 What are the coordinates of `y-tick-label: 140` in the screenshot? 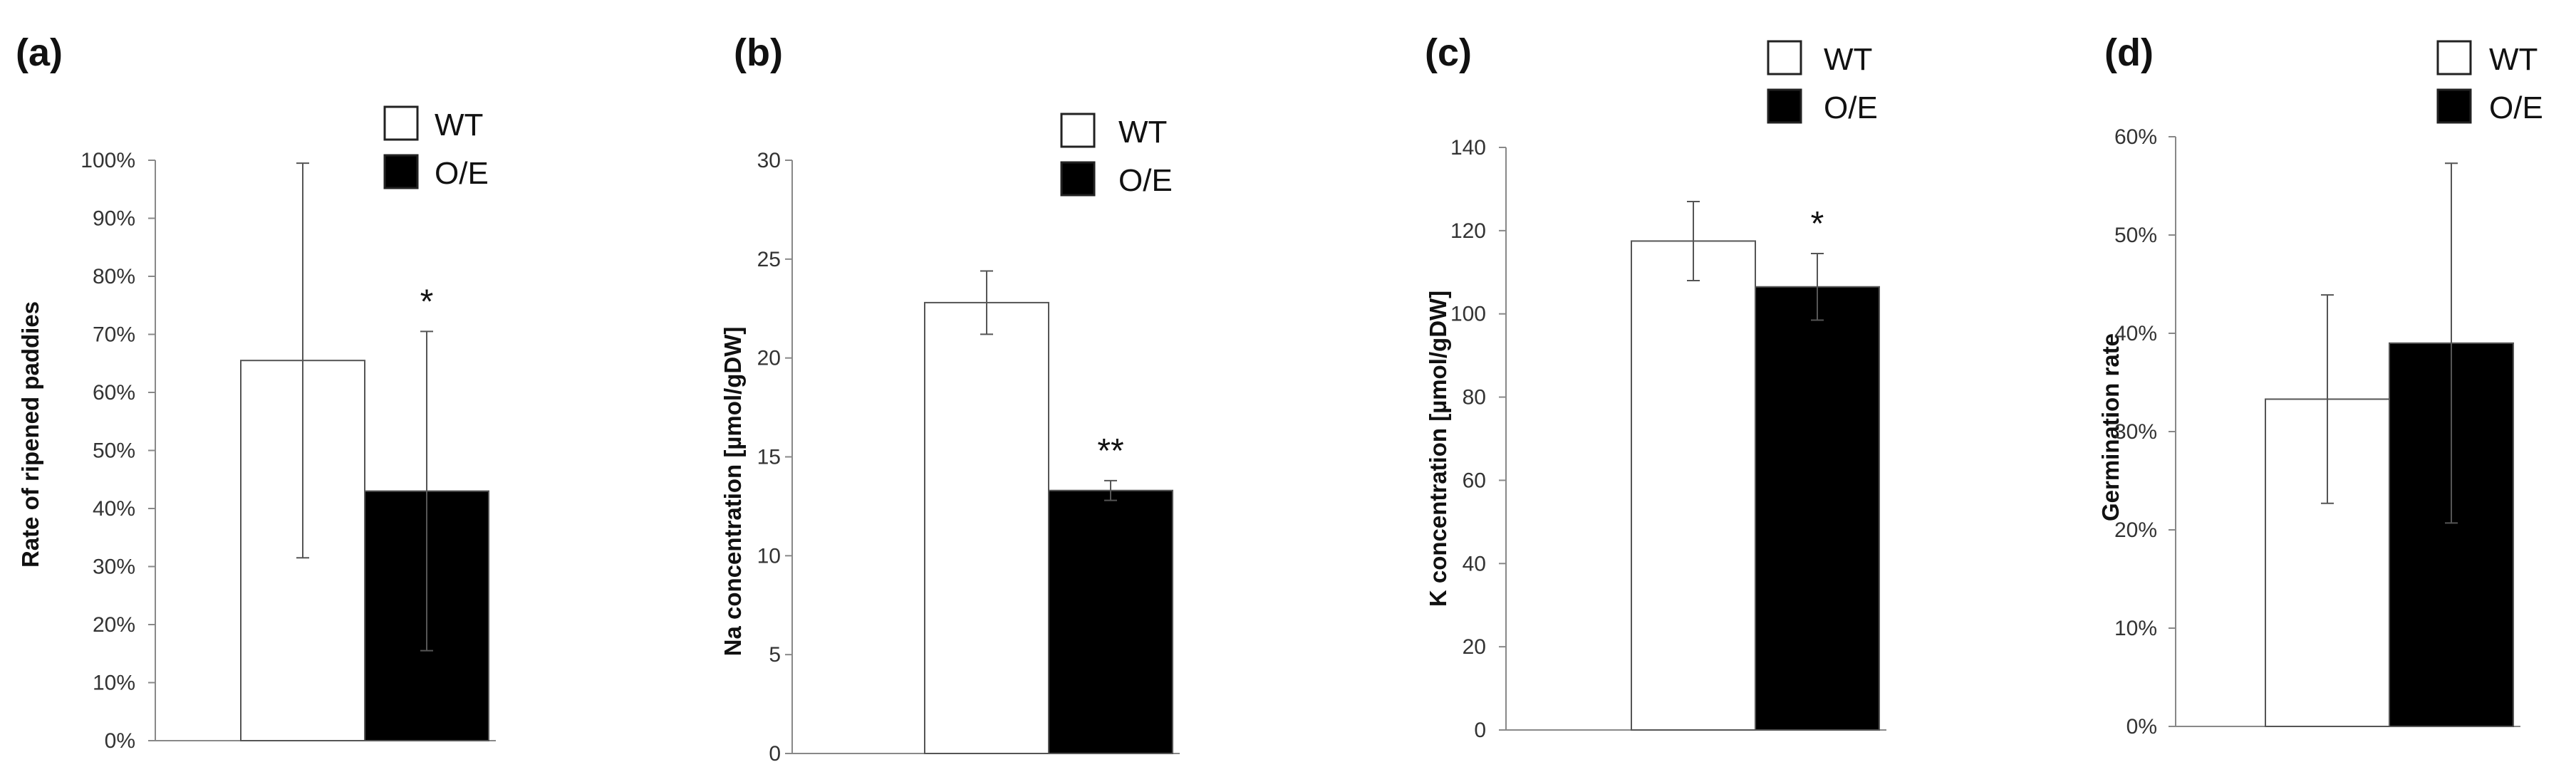 It's located at (1468, 148).